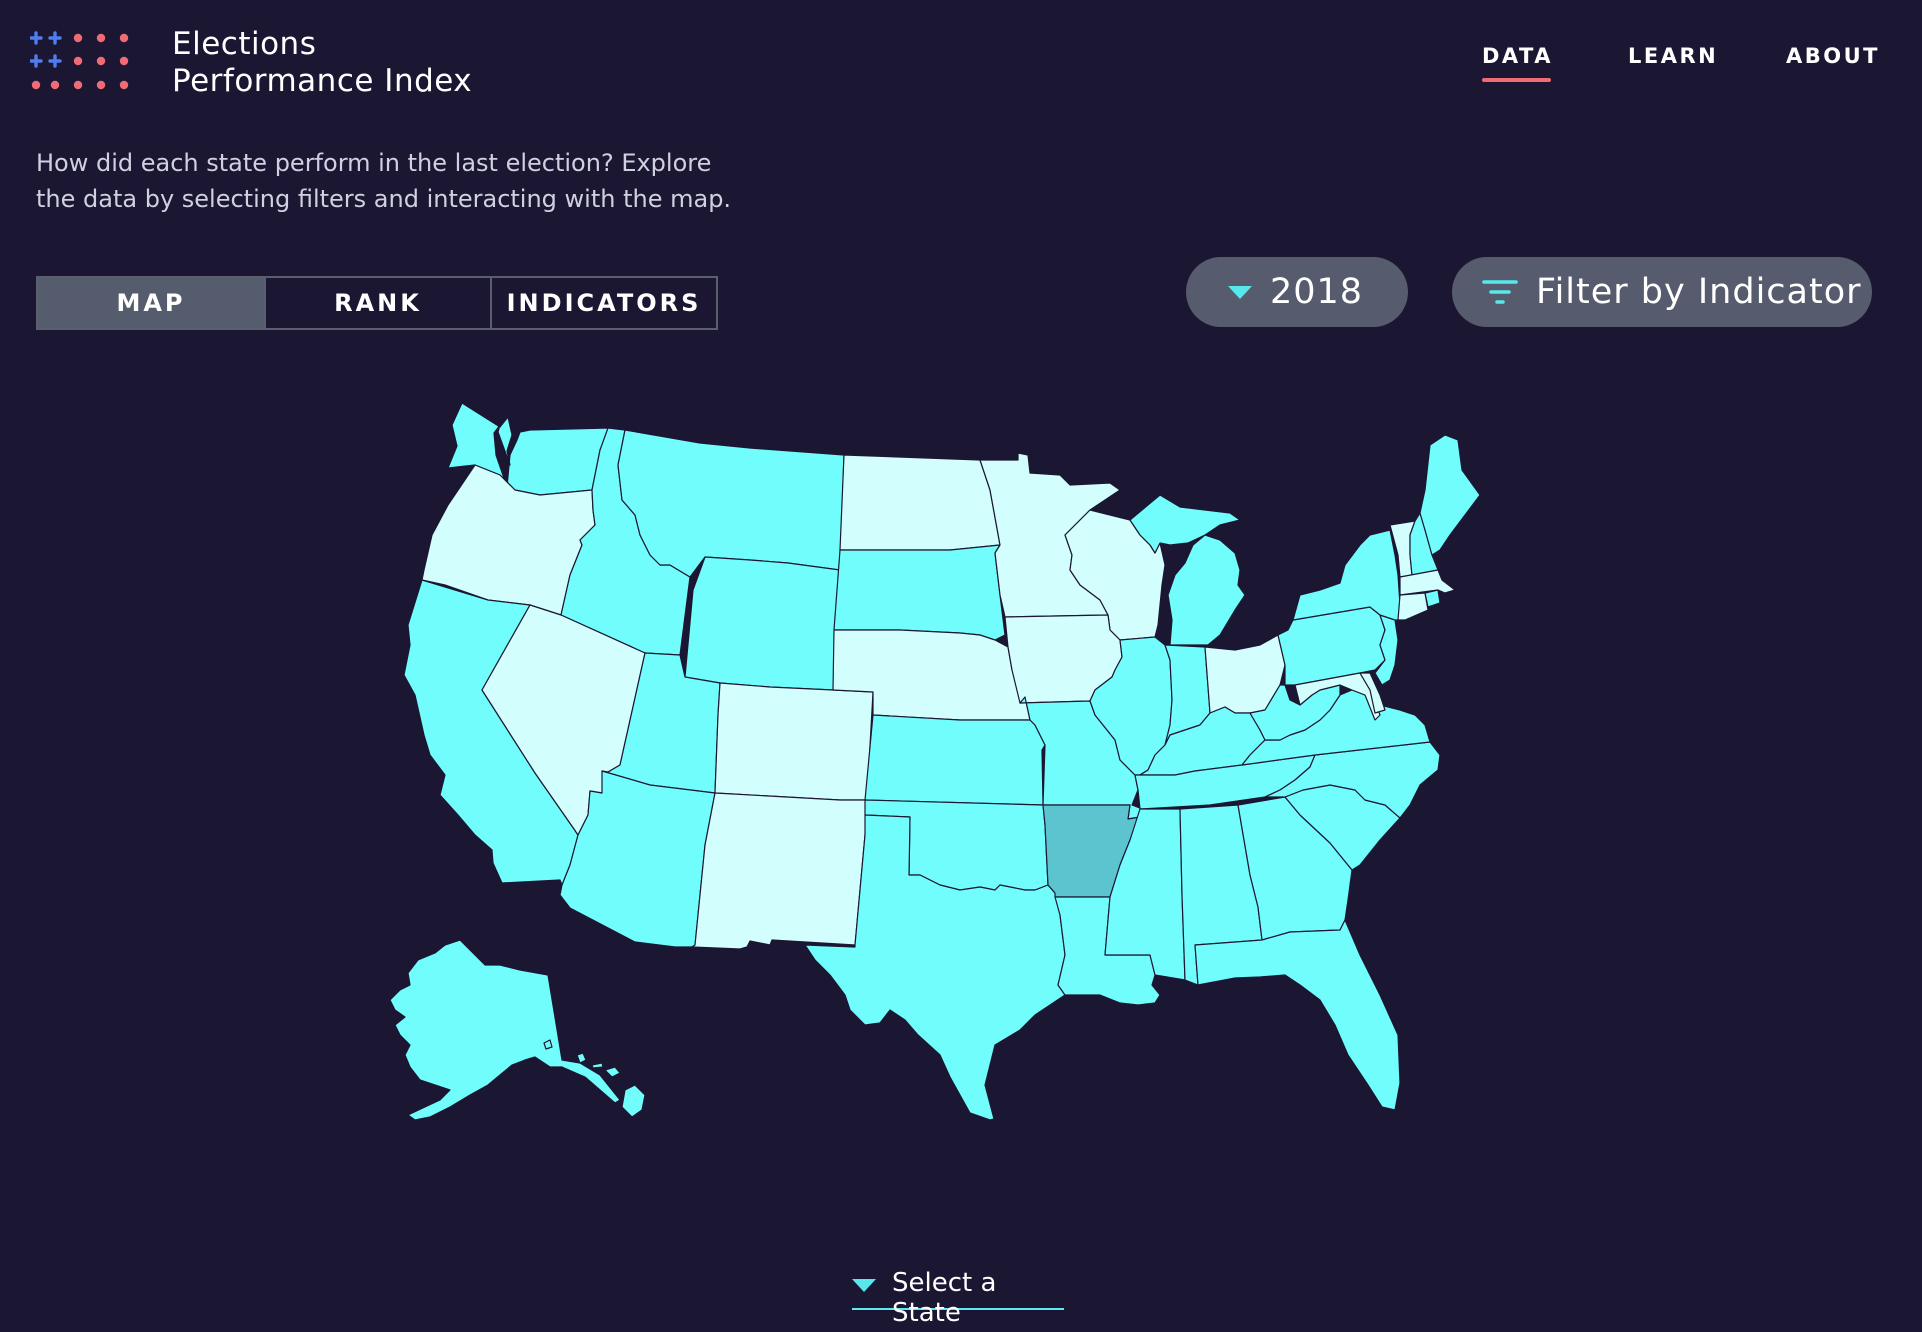  Describe the element at coordinates (1317, 292) in the screenshot. I see `year-select-value: 2018` at that location.